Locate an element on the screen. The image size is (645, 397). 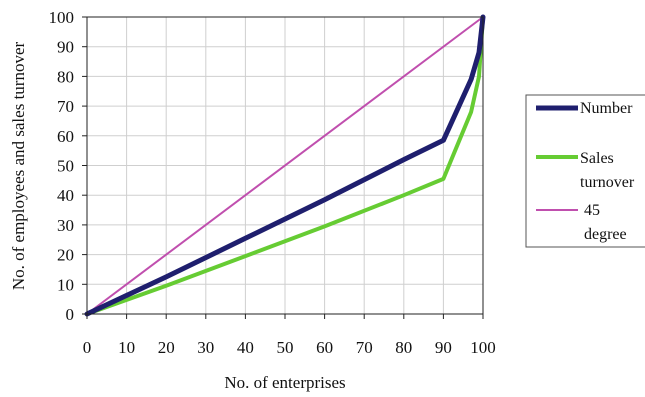
legend-label-sales-line1: Sales is located at coordinates (597, 158).